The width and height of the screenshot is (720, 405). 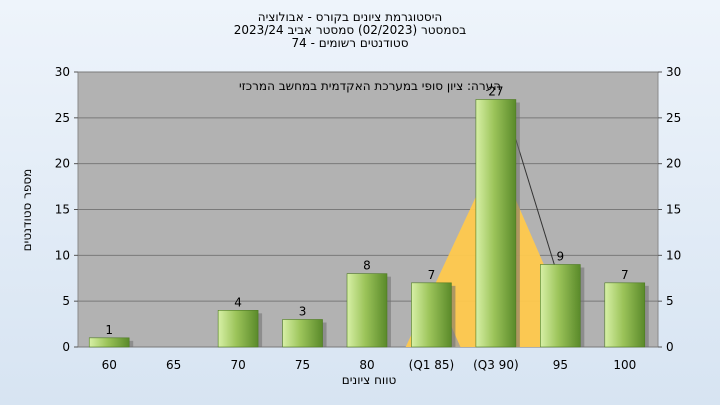 I want to click on category-label-0: 60, so click(x=109, y=365).